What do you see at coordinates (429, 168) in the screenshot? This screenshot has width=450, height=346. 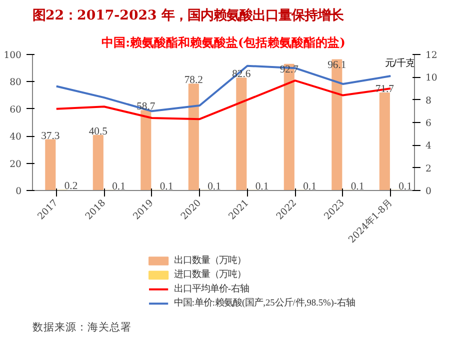 I see `y2-tick-label: 2` at bounding box center [429, 168].